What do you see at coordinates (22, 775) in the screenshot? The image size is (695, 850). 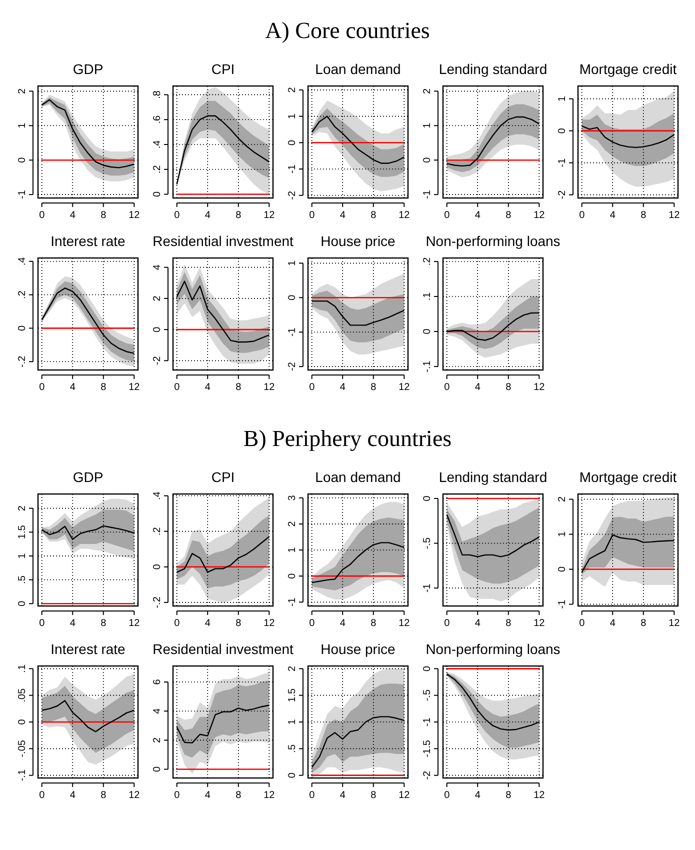 I see `y-tick-label: -.1` at bounding box center [22, 775].